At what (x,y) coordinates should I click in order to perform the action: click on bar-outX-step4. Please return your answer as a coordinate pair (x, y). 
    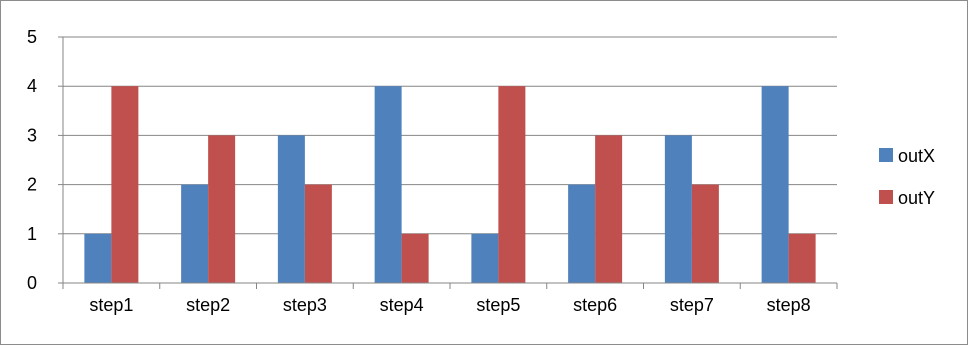
    Looking at the image, I should click on (388, 184).